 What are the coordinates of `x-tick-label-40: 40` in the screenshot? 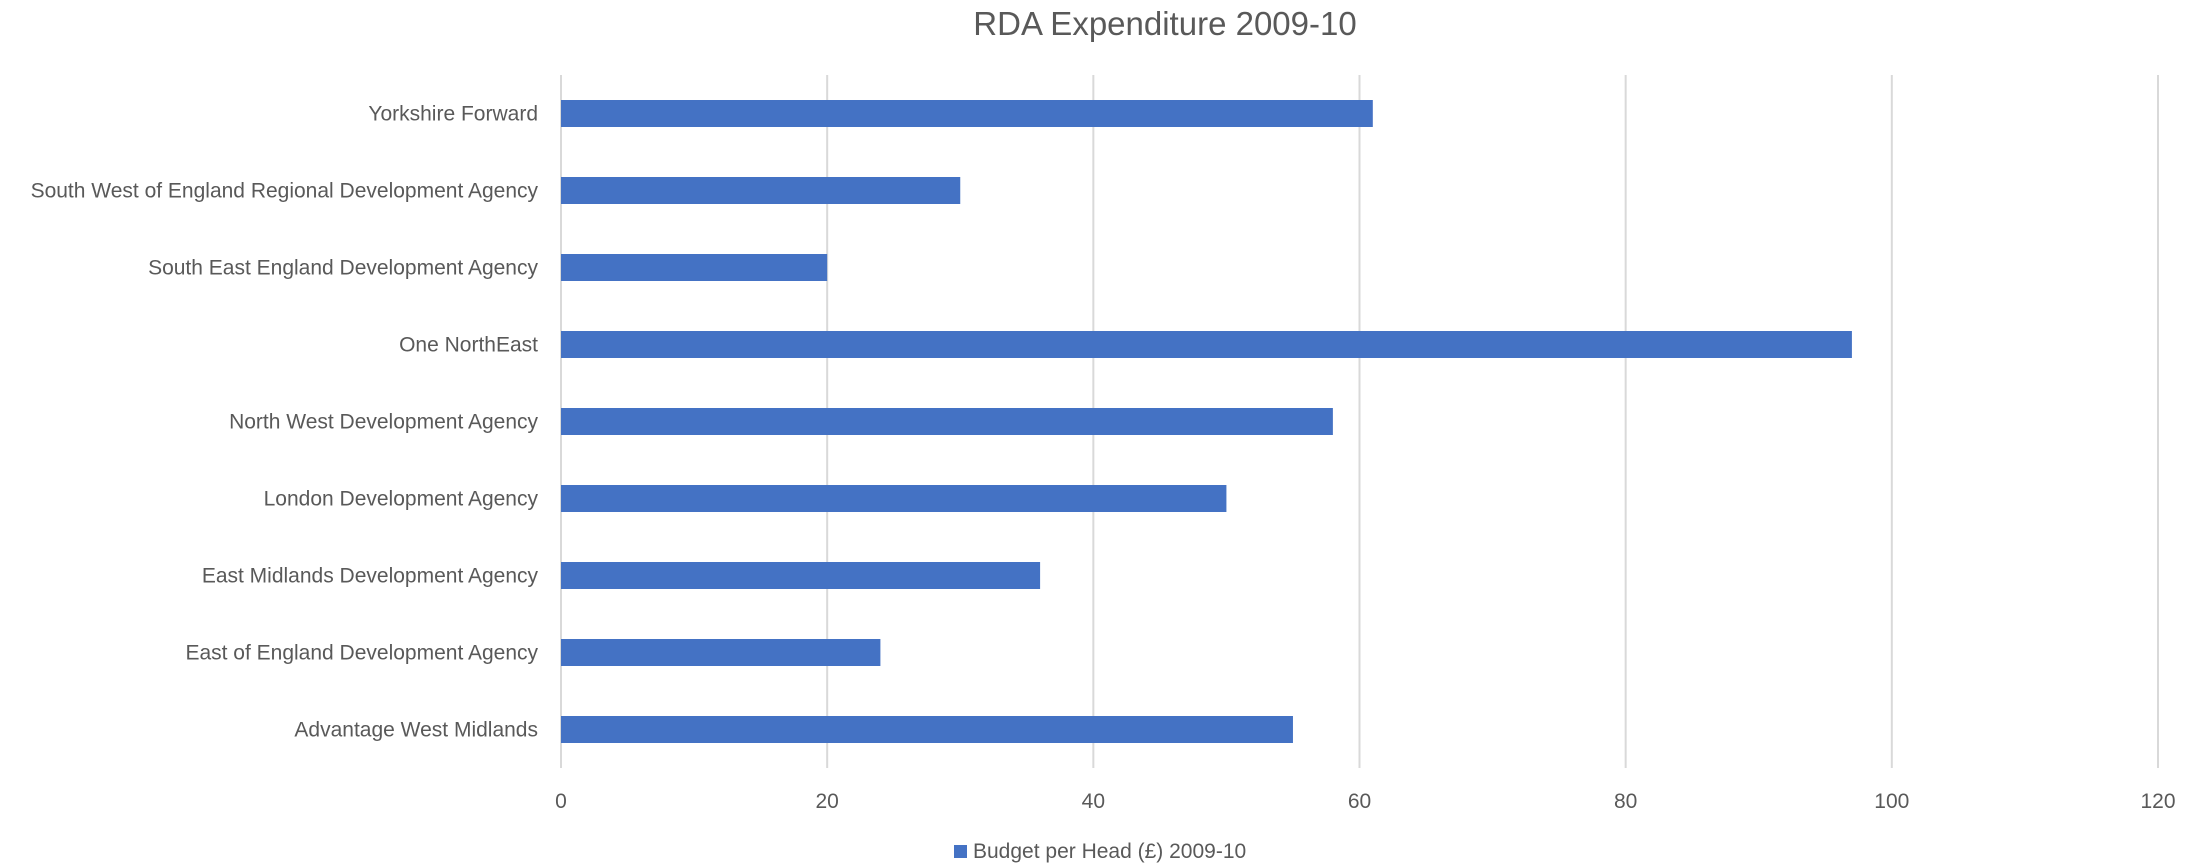 It's located at (1093, 801).